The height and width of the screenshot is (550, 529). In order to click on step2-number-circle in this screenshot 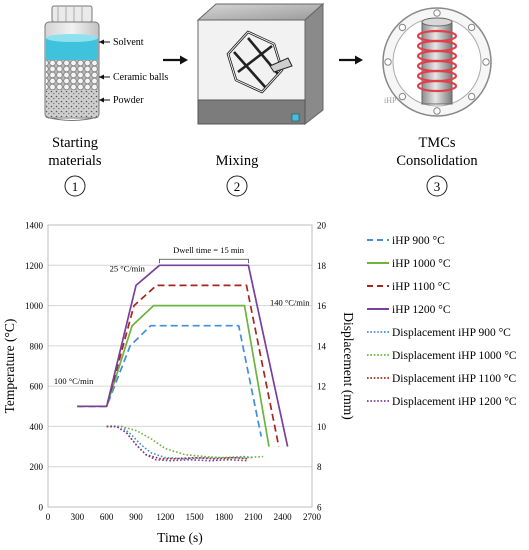, I will do `click(237, 186)`.